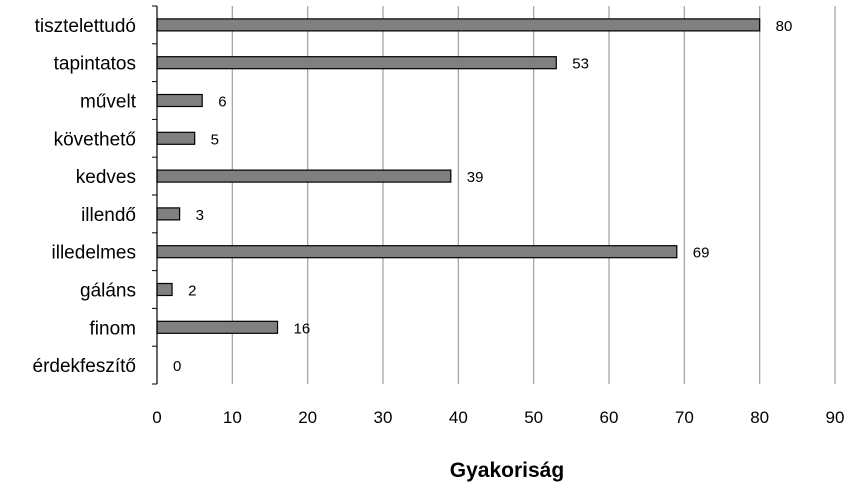 The height and width of the screenshot is (491, 852). What do you see at coordinates (580, 64) in the screenshot?
I see `data-label: 53` at bounding box center [580, 64].